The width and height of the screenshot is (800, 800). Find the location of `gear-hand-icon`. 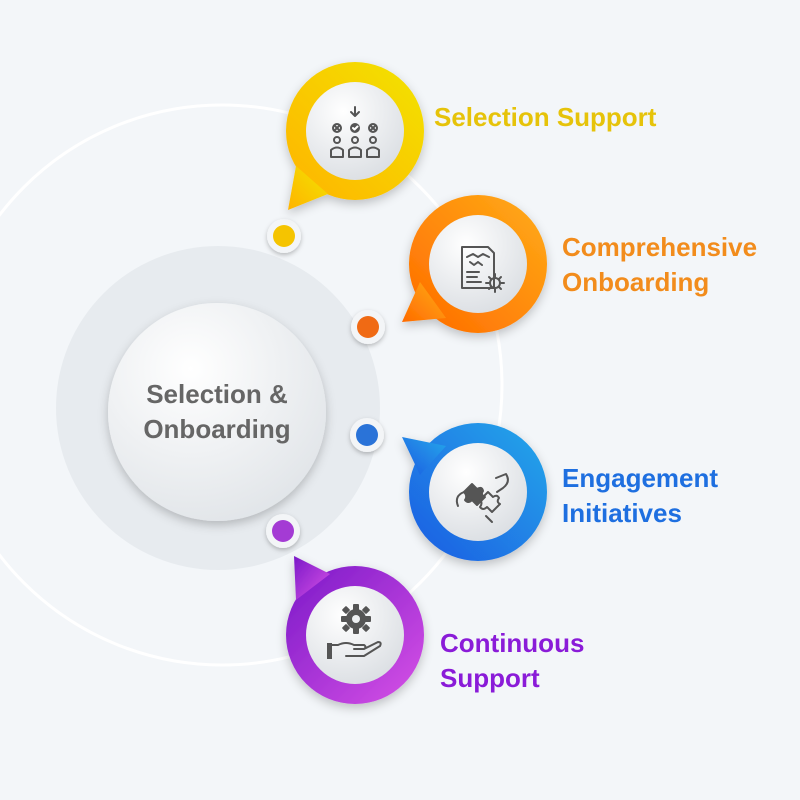

gear-hand-icon is located at coordinates (354, 631).